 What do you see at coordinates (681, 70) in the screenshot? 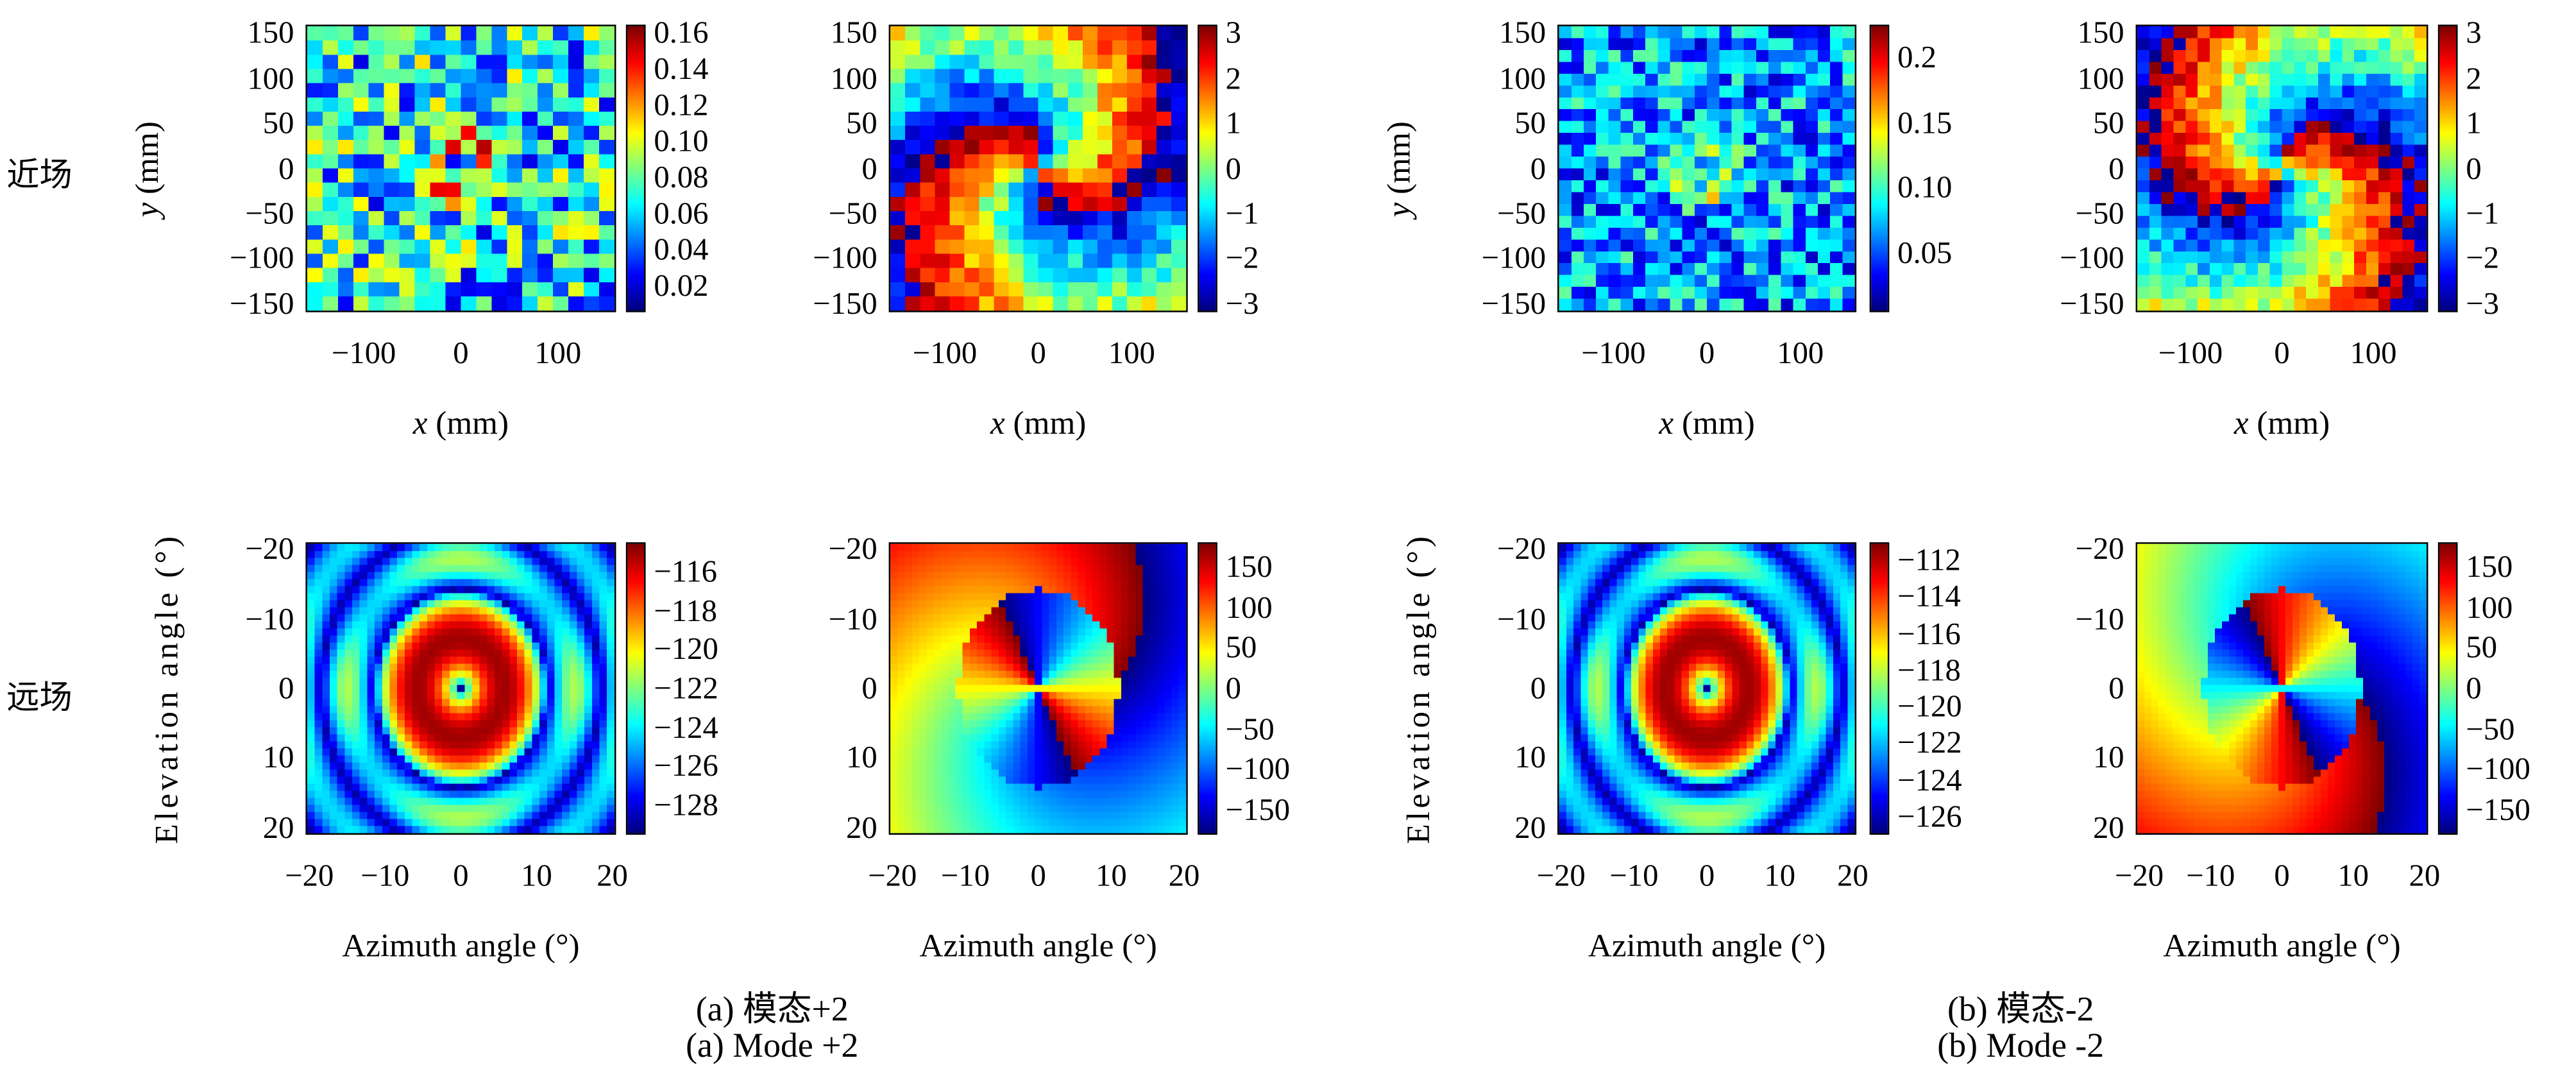
I see `colorbar-tick-label: 0.14` at bounding box center [681, 70].